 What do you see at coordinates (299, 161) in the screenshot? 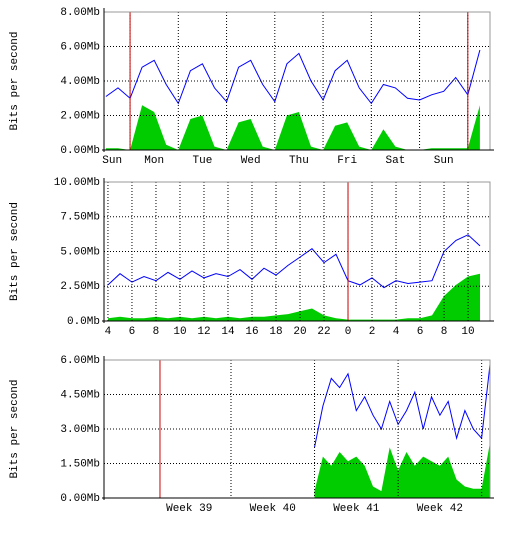
I see `x-tick-label: Thu` at bounding box center [299, 161].